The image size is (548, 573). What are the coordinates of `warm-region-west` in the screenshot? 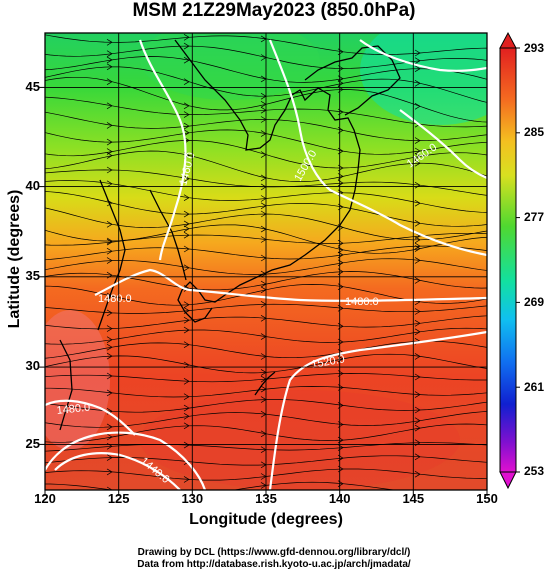 It's located at (77, 380).